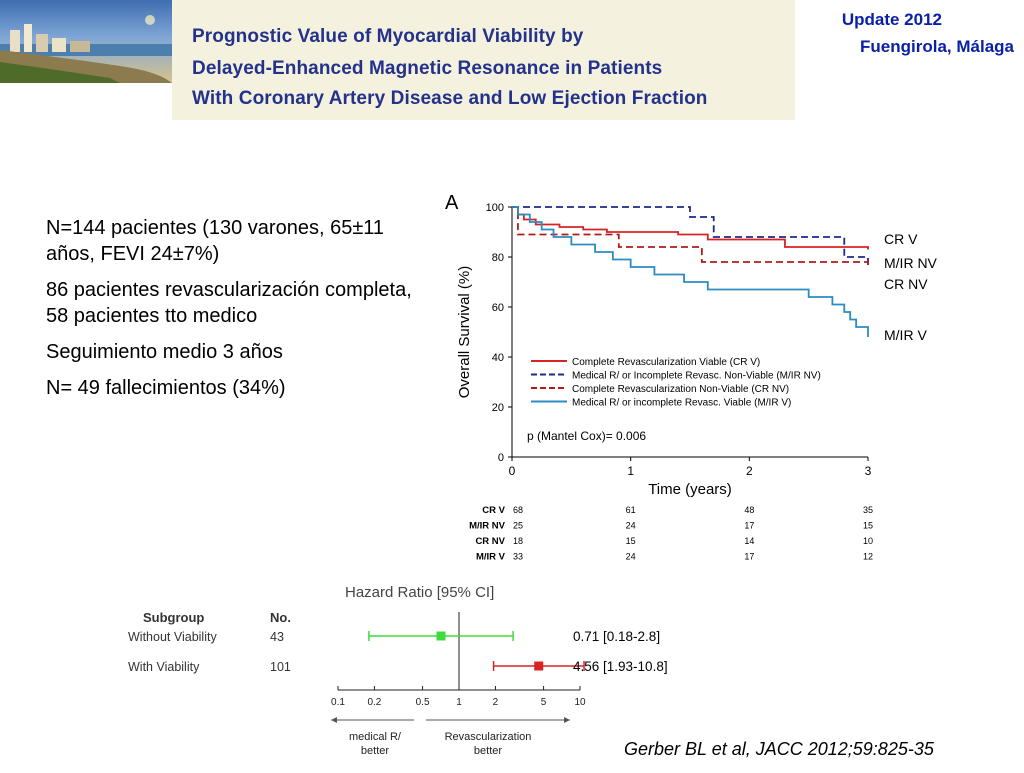 The width and height of the screenshot is (1024, 773). Describe the element at coordinates (164, 667) in the screenshot. I see `subgroup-label: With Viability` at that location.